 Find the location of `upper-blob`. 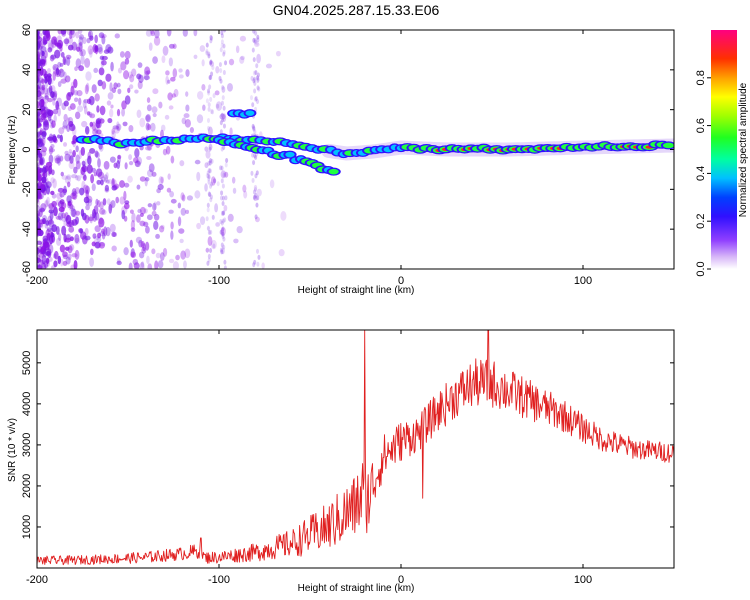

upper-blob is located at coordinates (250, 113).